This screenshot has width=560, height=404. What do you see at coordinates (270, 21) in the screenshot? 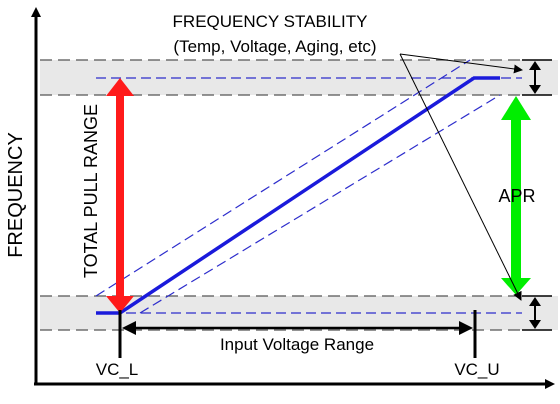
I see `frequency-stability-title: FREQUENCY STABILITY` at bounding box center [270, 21].